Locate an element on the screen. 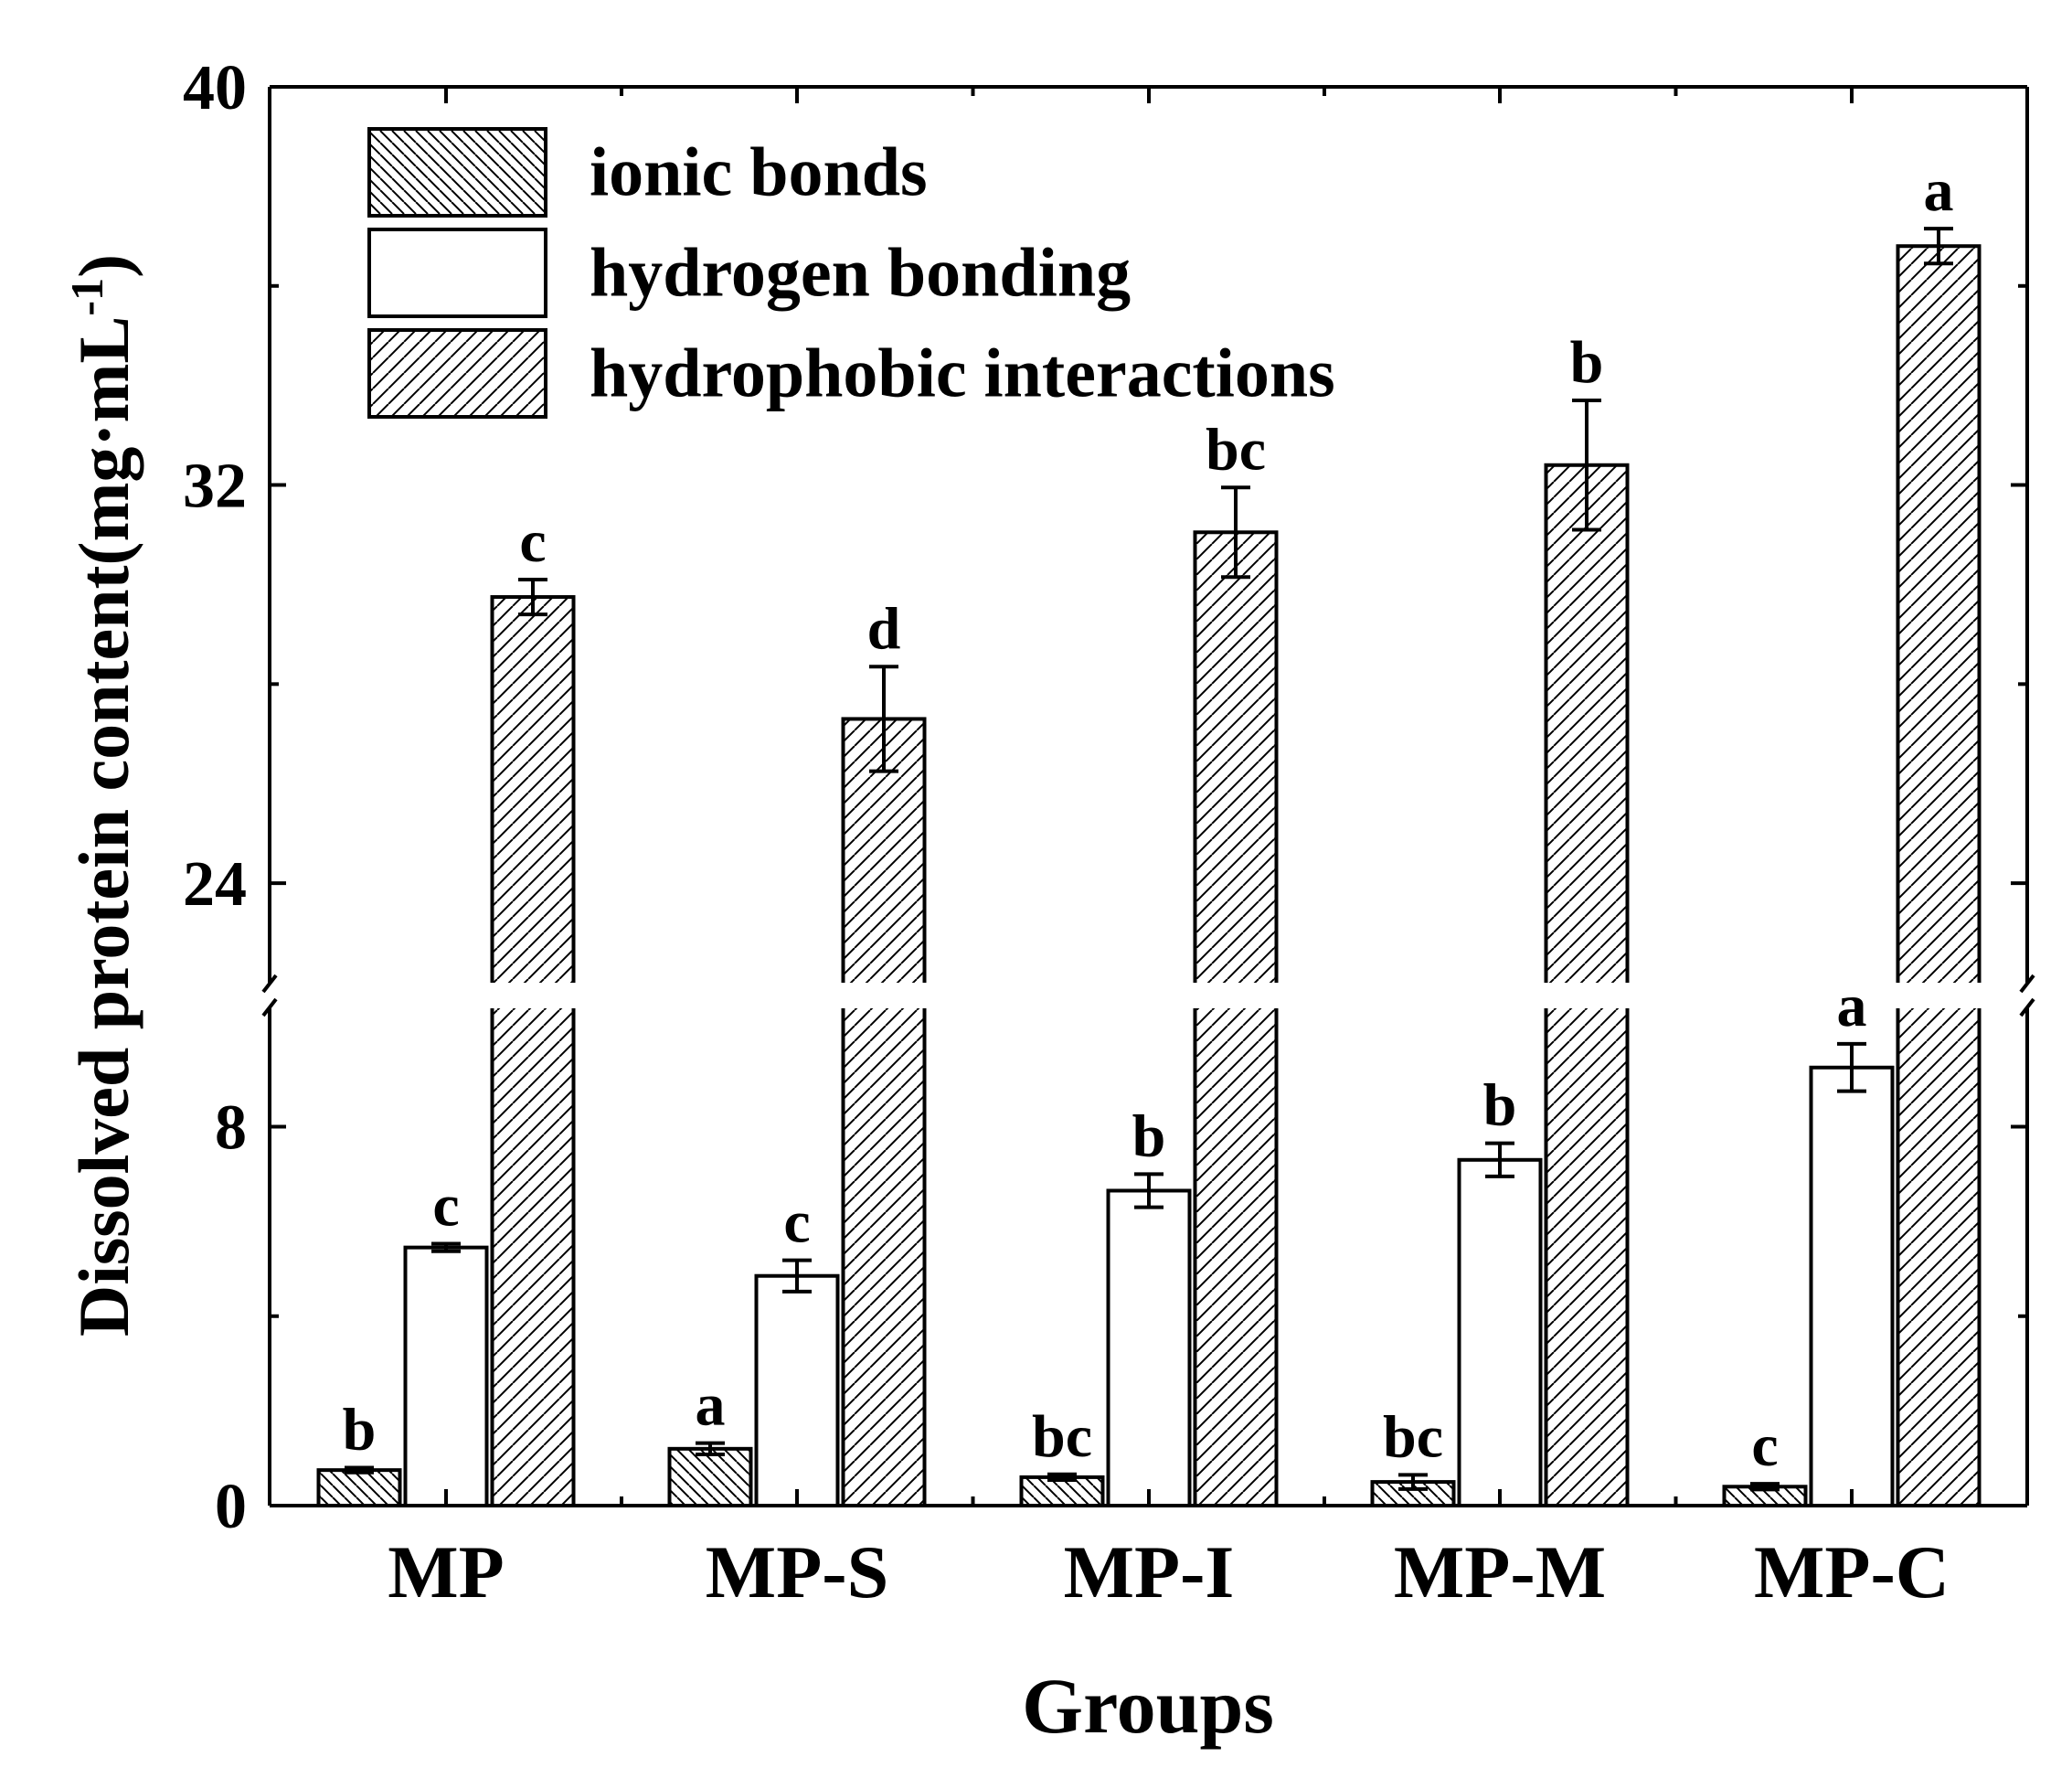 The height and width of the screenshot is (1789, 2072). y-axis-label-close: ) is located at coordinates (103, 266).